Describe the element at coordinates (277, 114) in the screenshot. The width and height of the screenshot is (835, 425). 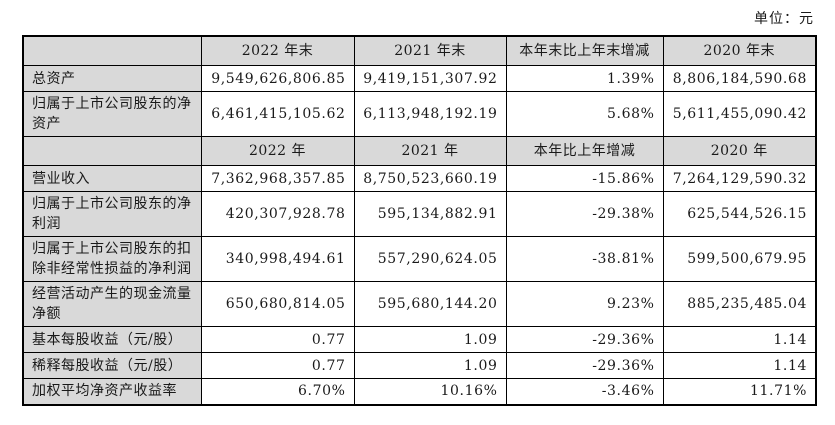
I see `value-cell: 6,461,415,105.62` at that location.